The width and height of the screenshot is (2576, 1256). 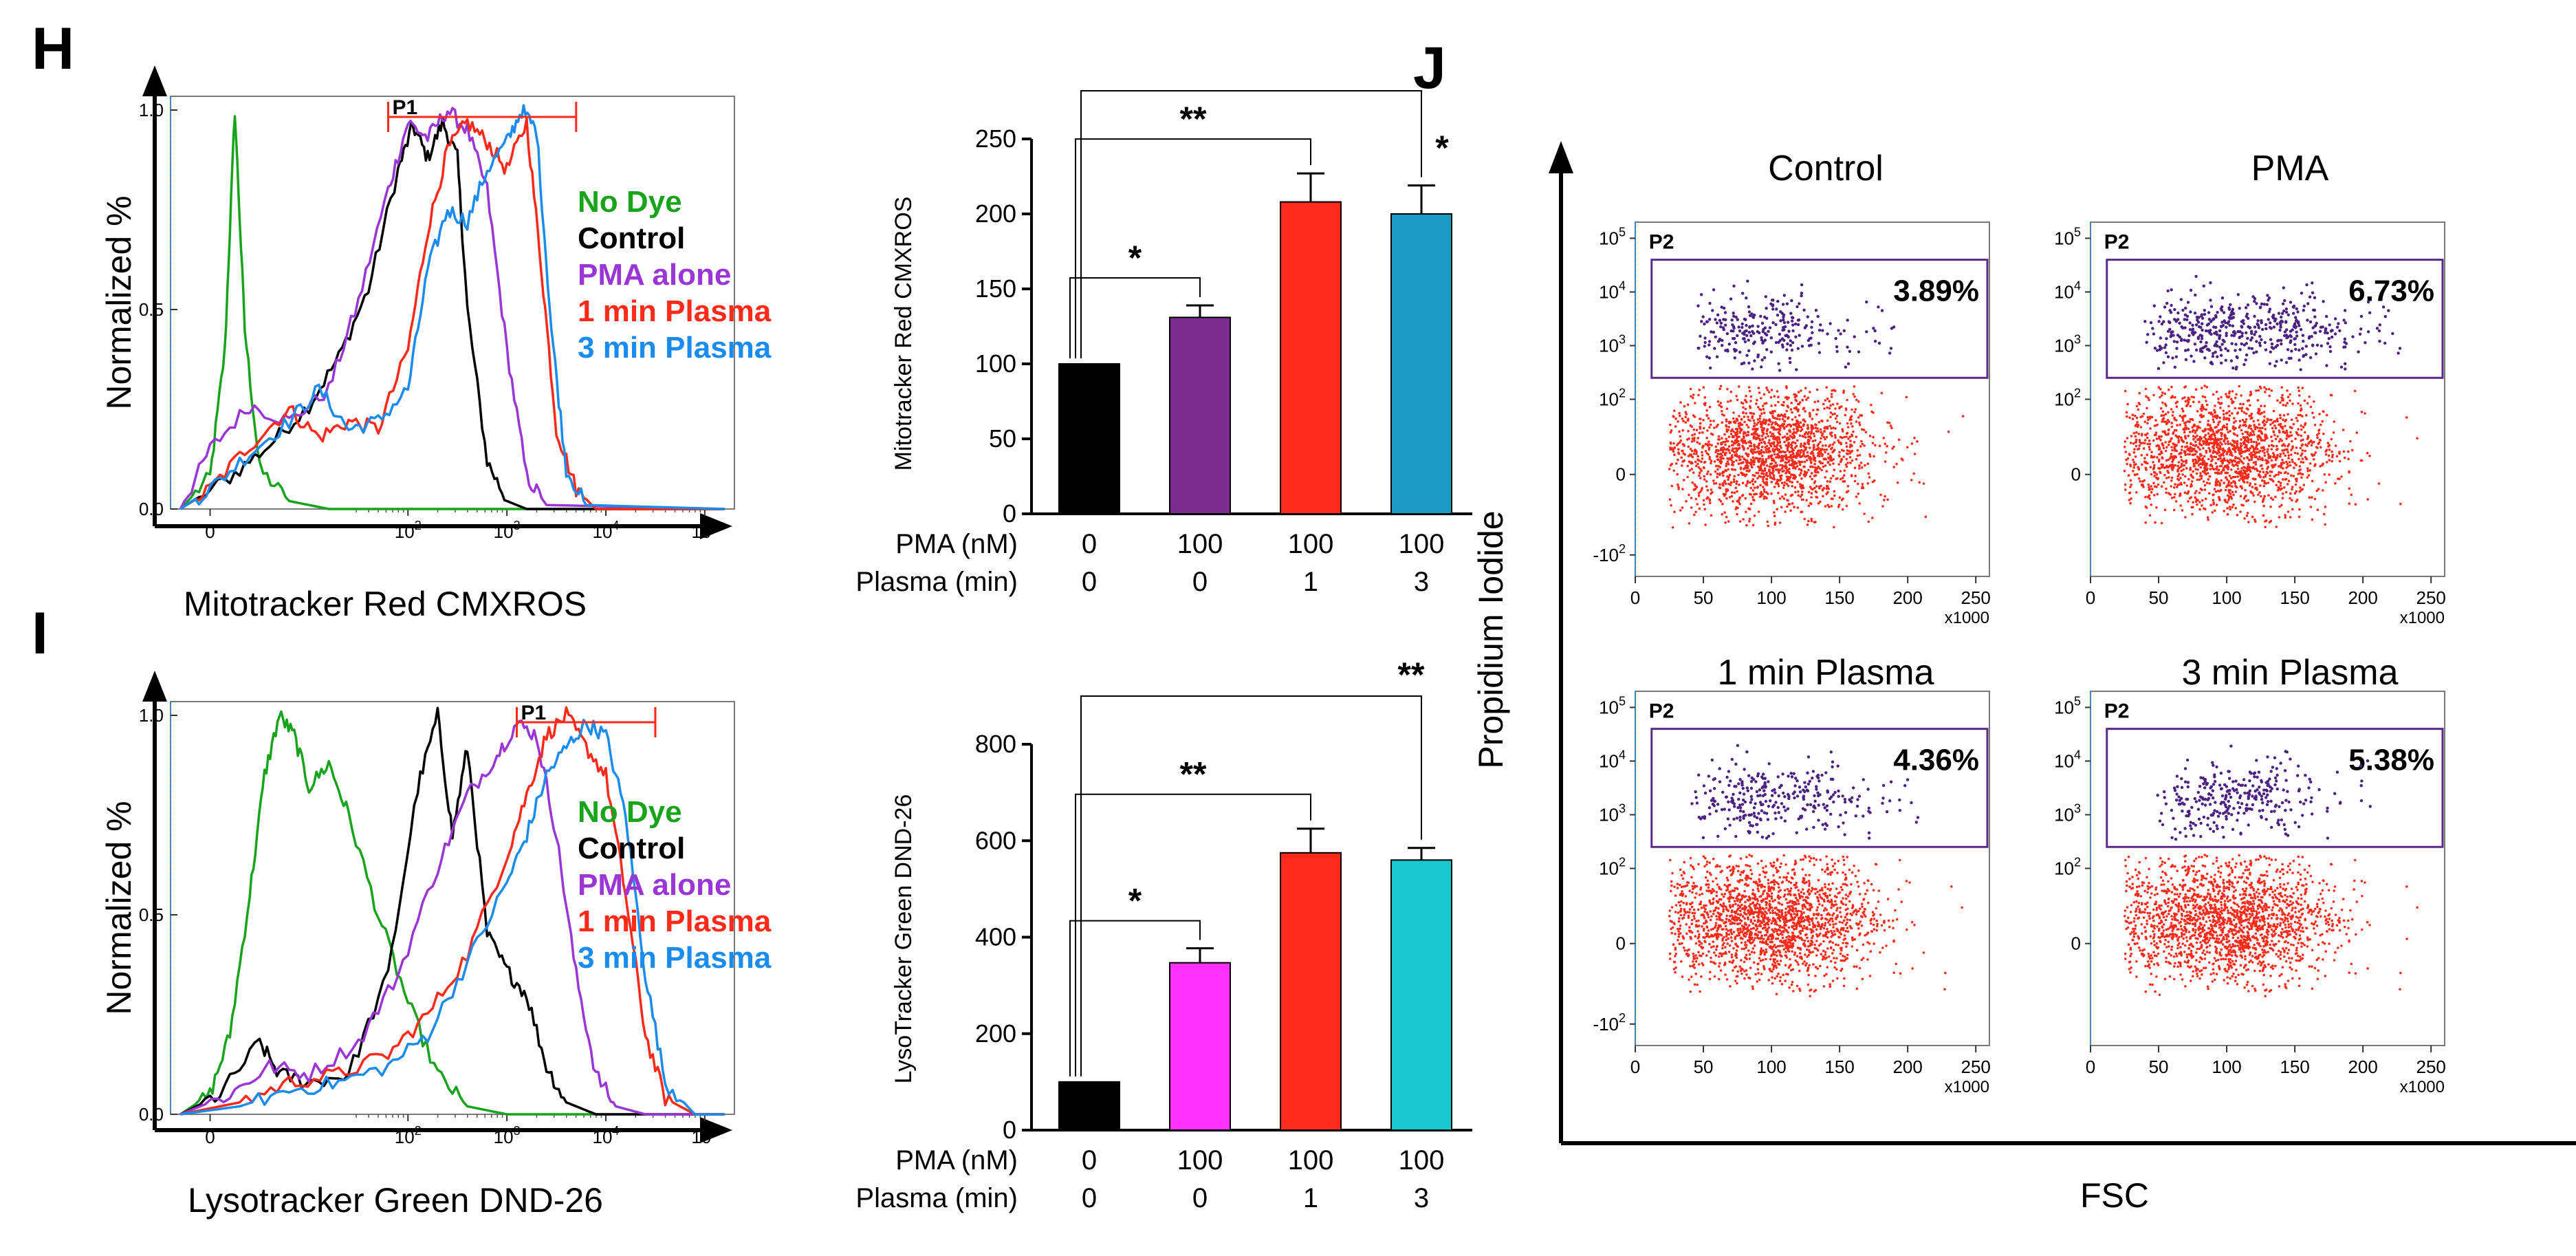 I want to click on j-panel-1-ytick-label-0-exp: 5, so click(x=2077, y=232).